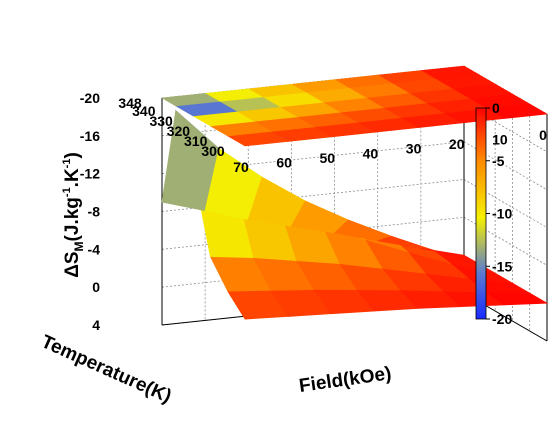 The height and width of the screenshot is (426, 559). I want to click on svg-text: ΔSM(J.kg-1.K-1), so click(73, 215).